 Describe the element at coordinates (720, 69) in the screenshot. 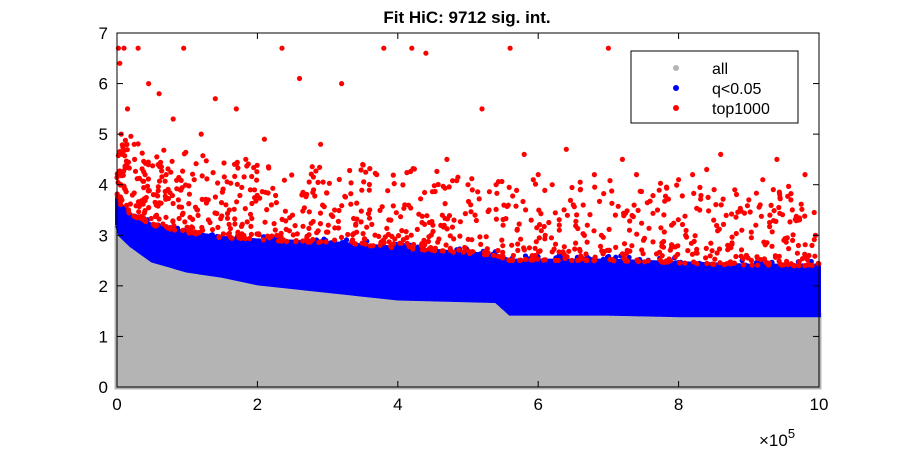

I see `legend-label: all` at that location.